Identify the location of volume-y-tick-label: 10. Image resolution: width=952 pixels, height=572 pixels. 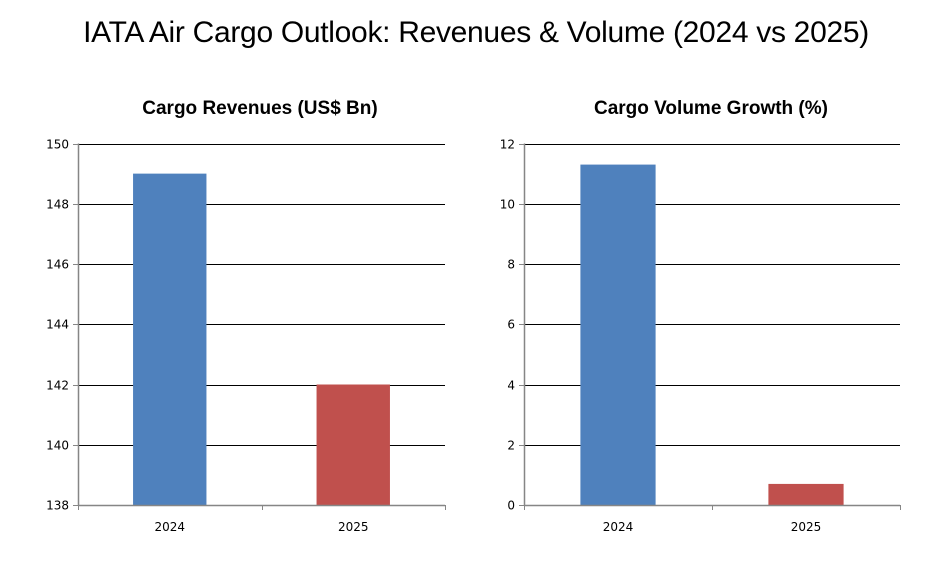
(507, 205).